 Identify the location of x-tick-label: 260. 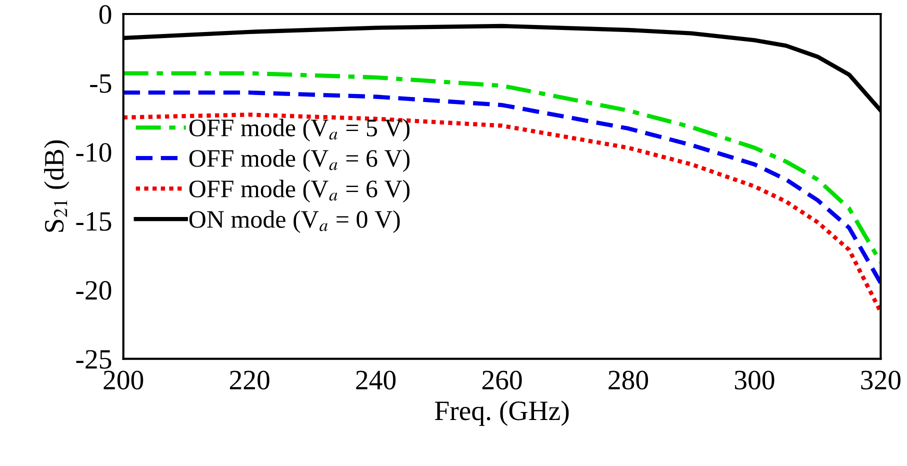
(502, 380).